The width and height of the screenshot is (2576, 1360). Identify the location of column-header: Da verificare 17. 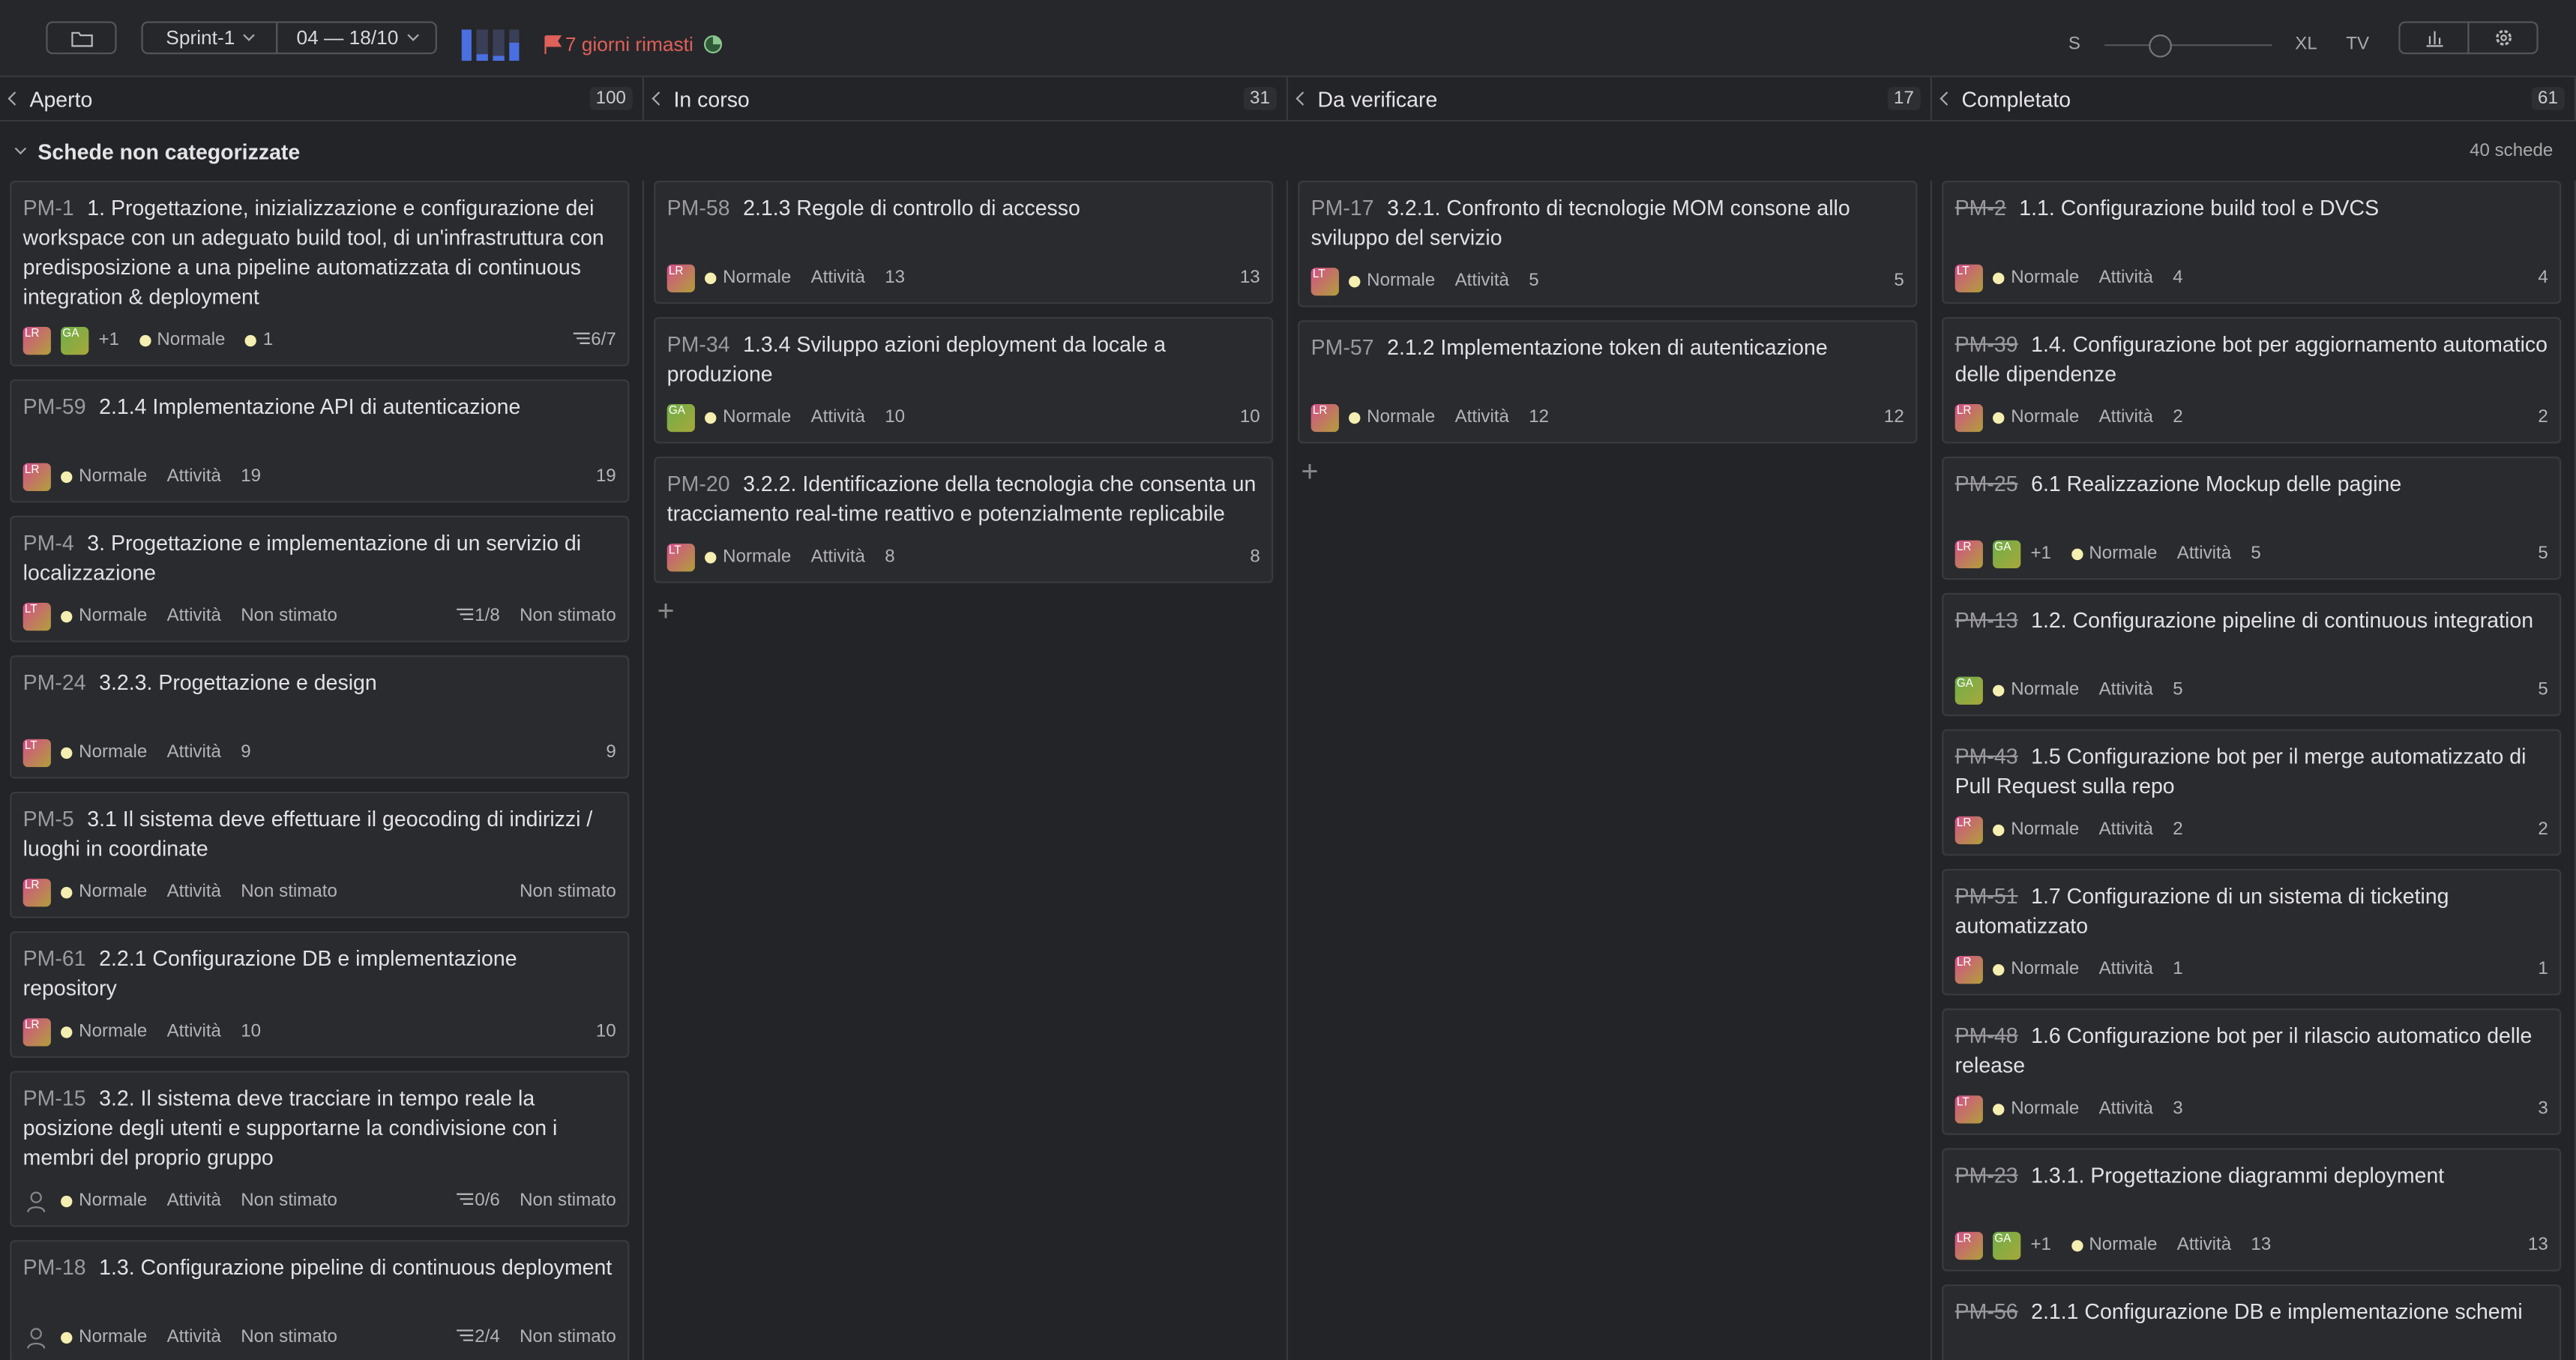
(1611, 98).